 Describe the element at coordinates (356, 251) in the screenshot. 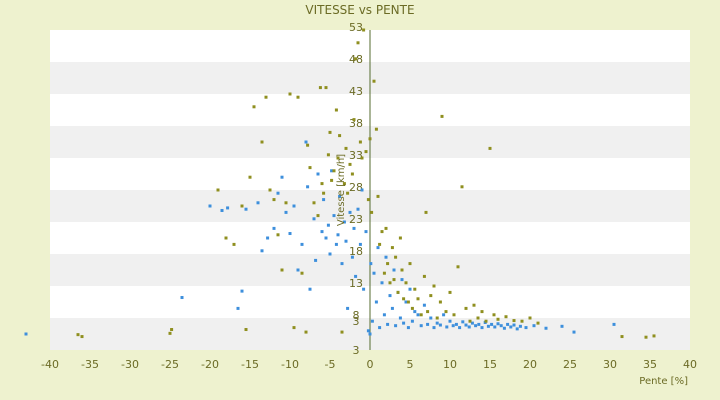

I see `y-tick-label: 18` at that location.